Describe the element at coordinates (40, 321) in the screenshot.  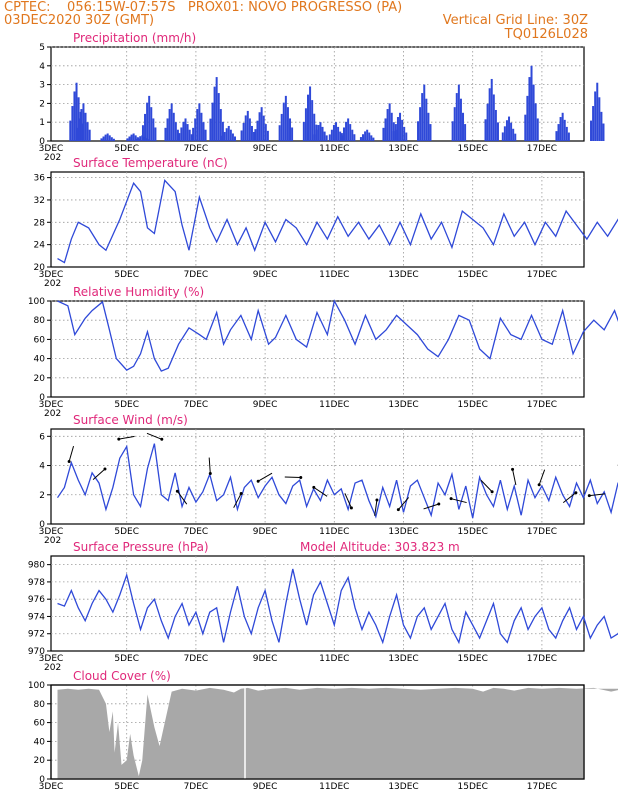
I see `y-tick-label: 80` at that location.